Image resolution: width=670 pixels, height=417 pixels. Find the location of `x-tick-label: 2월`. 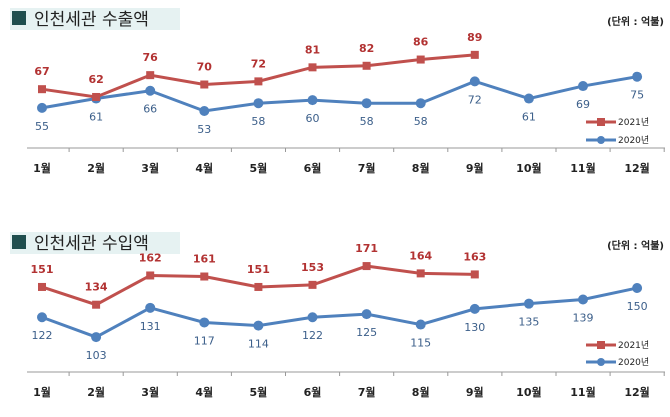

x-tick-label: 2월 is located at coordinates (96, 392).